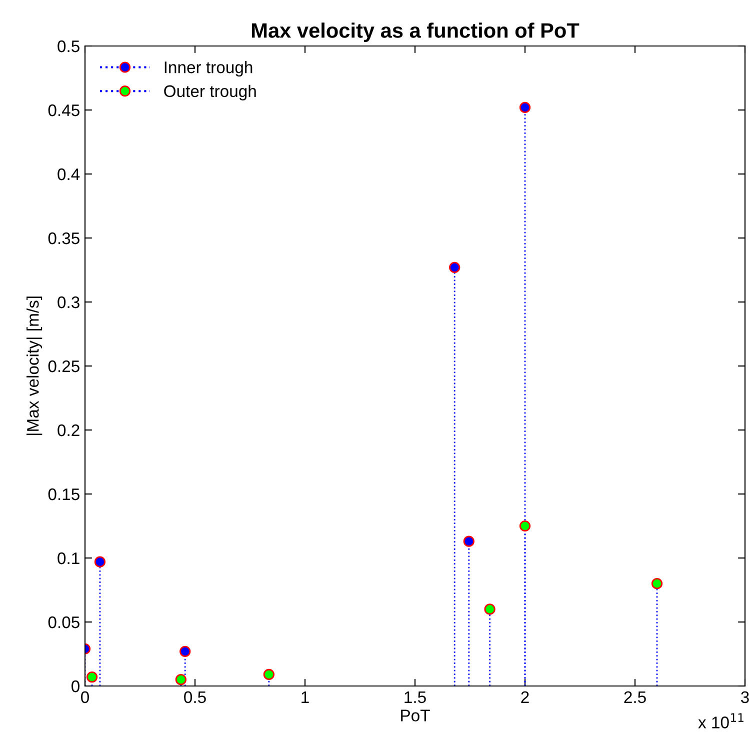  I want to click on y-tick-label: 0.35, so click(64, 238).